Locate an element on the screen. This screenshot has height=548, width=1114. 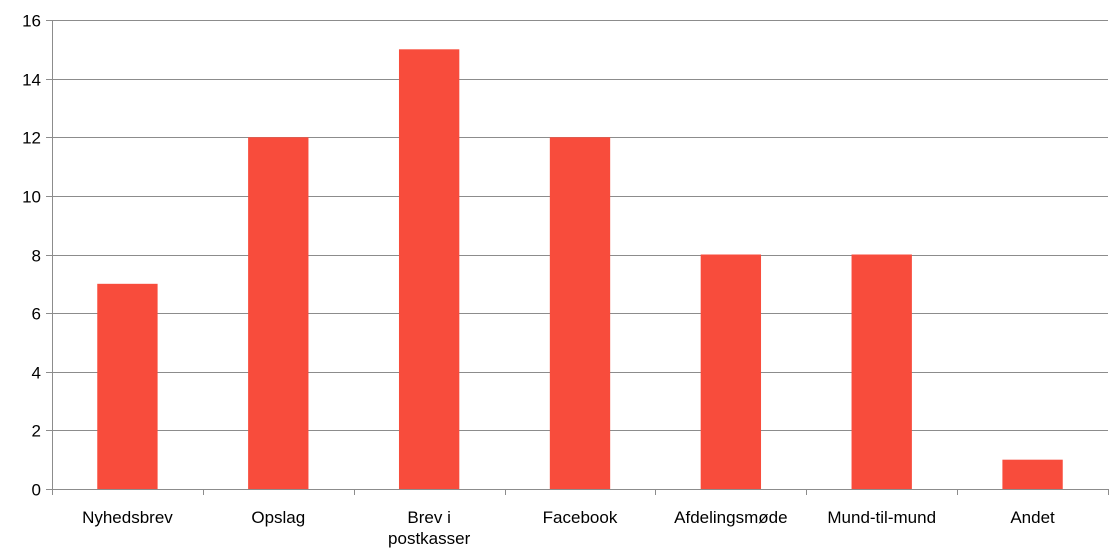
y-tick-label: 6 is located at coordinates (36, 314).